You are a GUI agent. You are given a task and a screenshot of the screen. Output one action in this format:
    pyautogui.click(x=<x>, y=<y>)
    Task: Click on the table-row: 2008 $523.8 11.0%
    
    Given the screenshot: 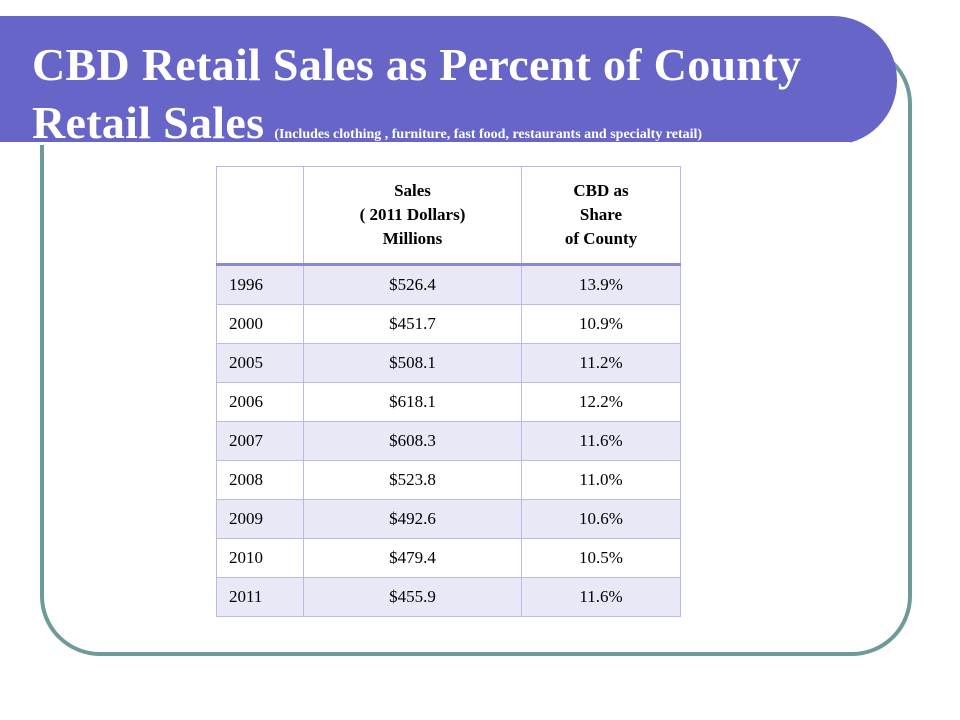 What is the action you would take?
    pyautogui.click(x=448, y=480)
    